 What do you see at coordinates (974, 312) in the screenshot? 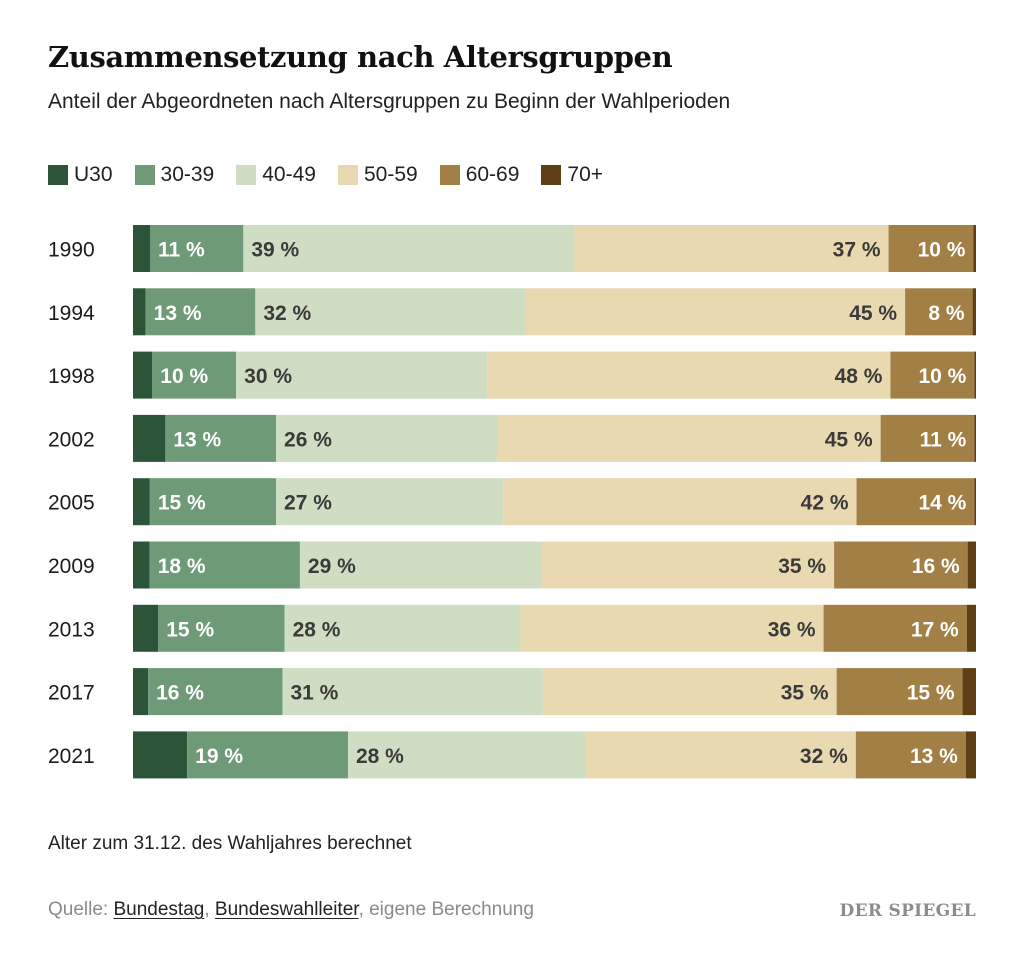
I see `bar-segment-1994-70plus` at bounding box center [974, 312].